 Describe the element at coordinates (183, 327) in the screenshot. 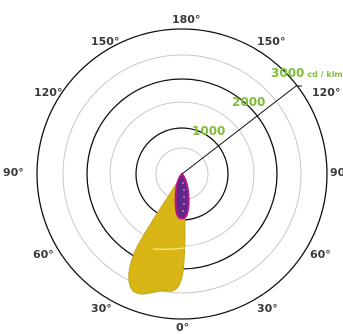

I see `angle-label-0: 0°` at that location.